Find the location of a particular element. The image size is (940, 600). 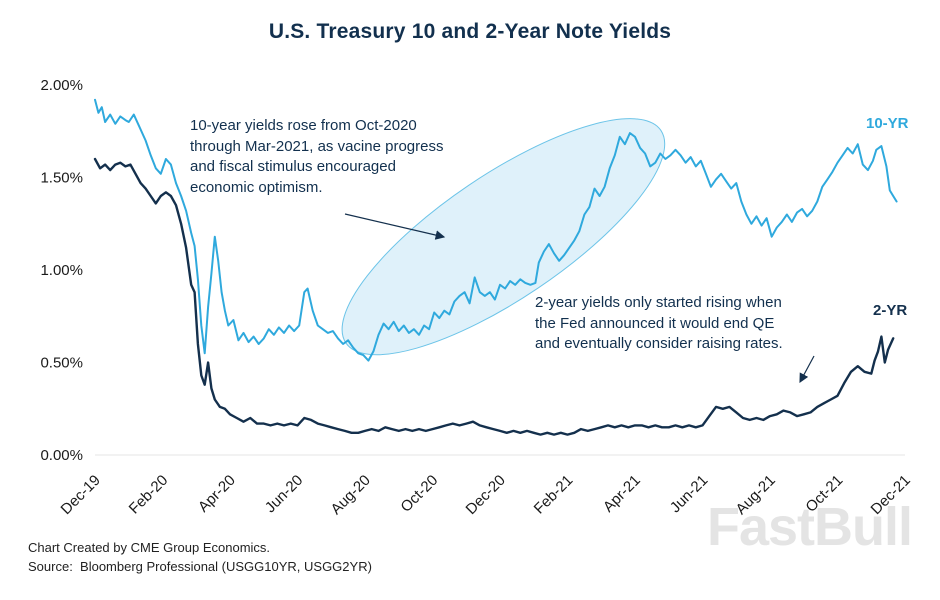

x-tick-label: Jun-21 is located at coordinates (689, 494).